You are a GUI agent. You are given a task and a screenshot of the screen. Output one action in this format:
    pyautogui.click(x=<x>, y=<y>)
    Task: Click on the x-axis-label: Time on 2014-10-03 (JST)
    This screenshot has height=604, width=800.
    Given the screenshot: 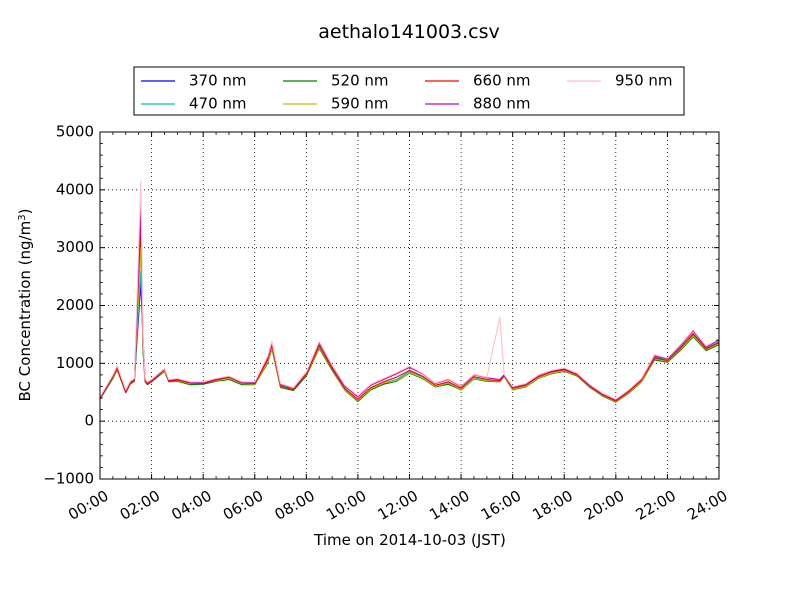 What is the action you would take?
    pyautogui.click(x=409, y=540)
    